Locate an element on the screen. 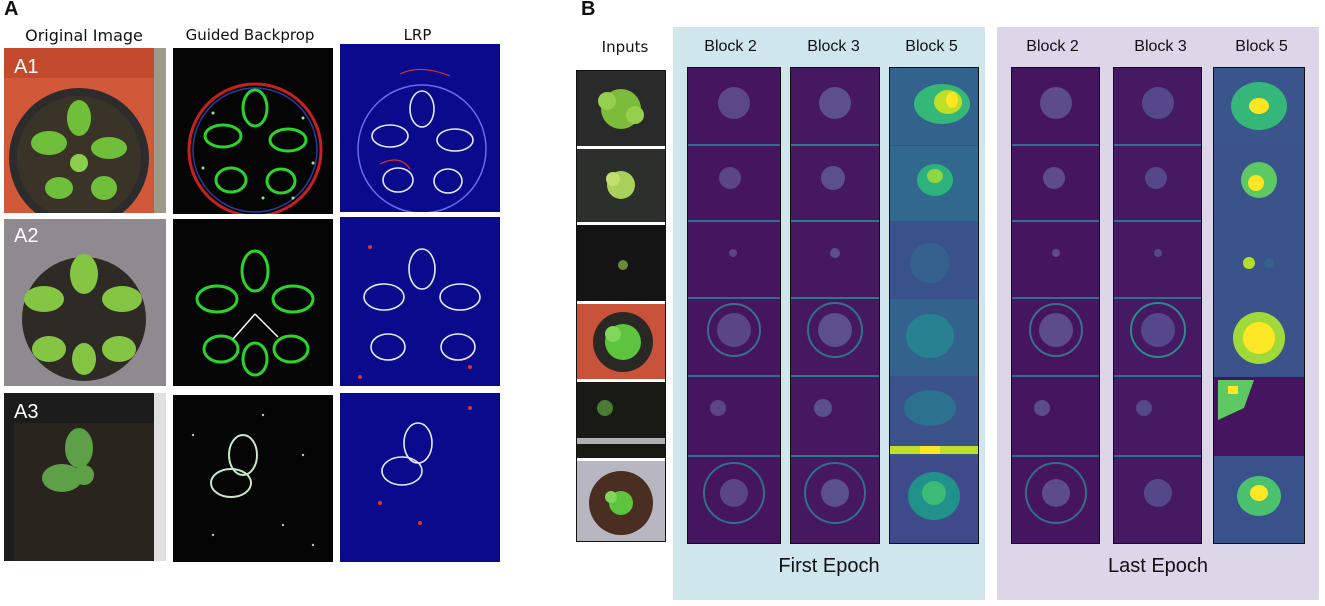 This screenshot has width=1325, height=606. inputs-header: Inputs is located at coordinates (625, 47).